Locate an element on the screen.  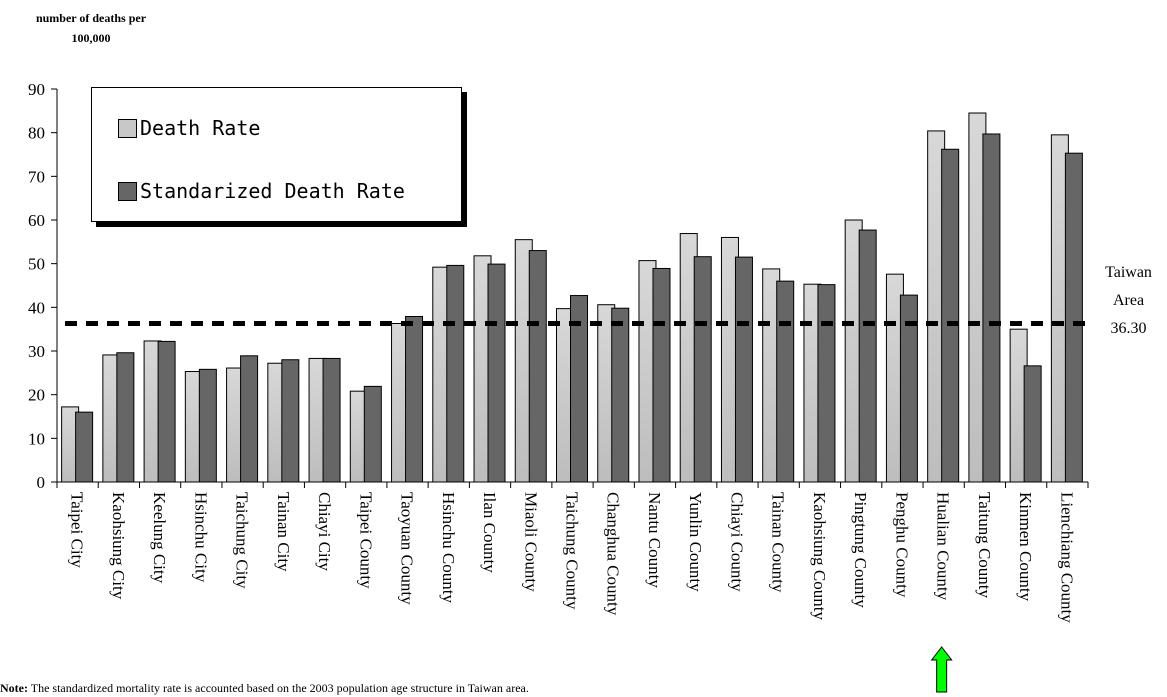
x-tick-label-12: Taichung County is located at coordinates (572, 551).